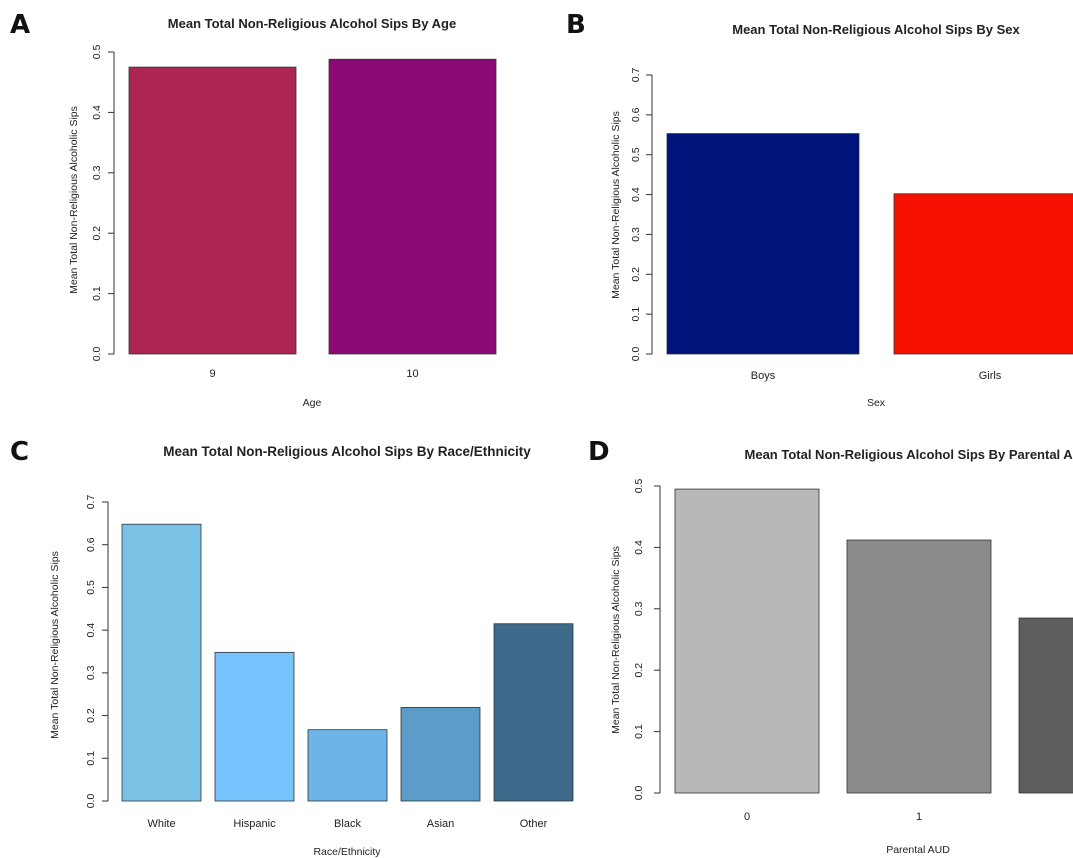 Image resolution: width=1073 pixels, height=858 pixels. Describe the element at coordinates (616, 205) in the screenshot. I see `panel-b-ylabel: Mean Total Non-Religious Alcoholic Sips` at that location.